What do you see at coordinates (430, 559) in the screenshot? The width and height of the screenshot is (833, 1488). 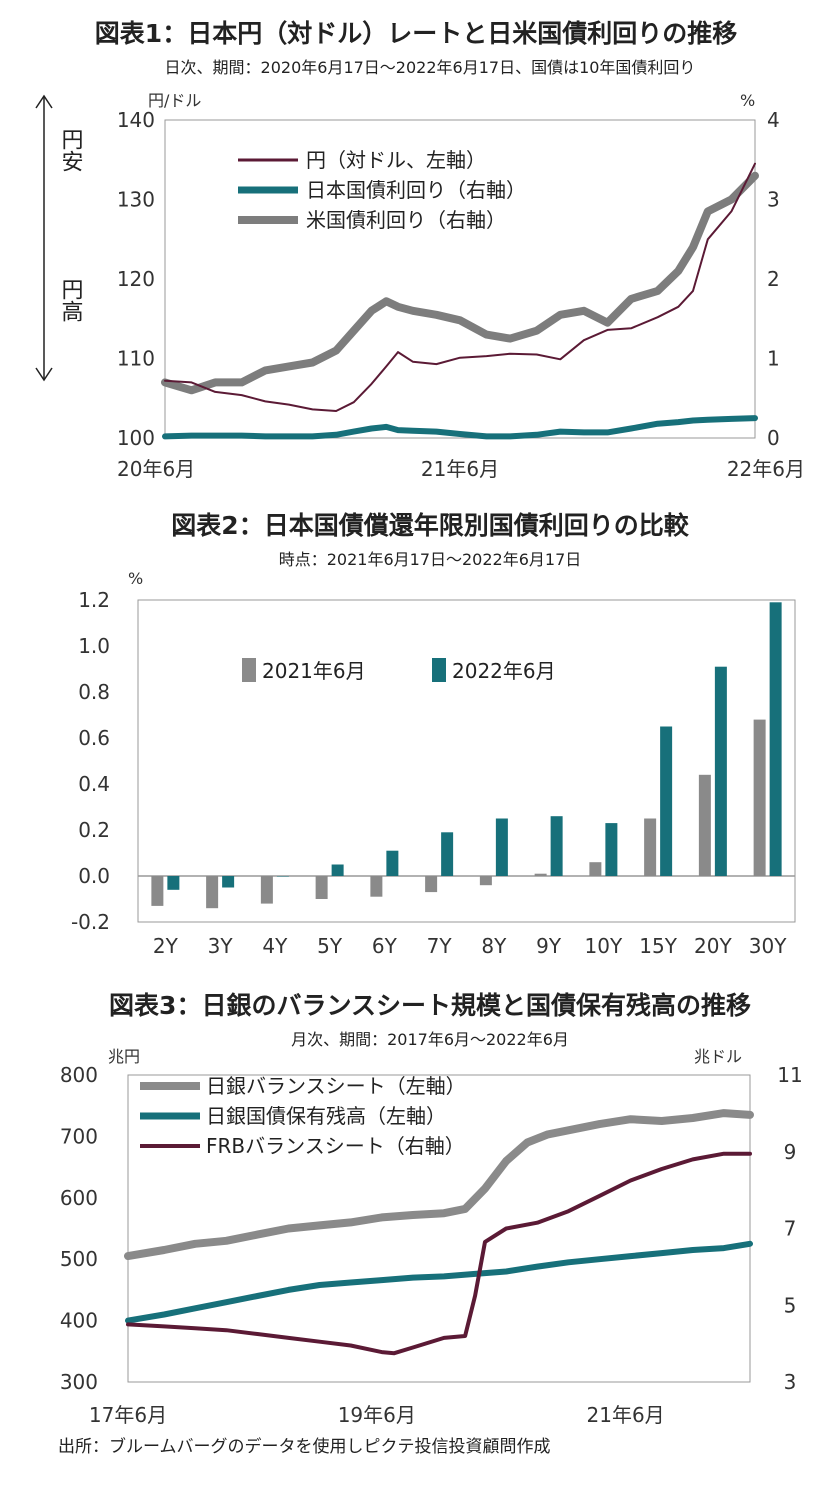 I see `chart2-subtitle: 時点：2021年6月17日～2022年6月17日` at bounding box center [430, 559].